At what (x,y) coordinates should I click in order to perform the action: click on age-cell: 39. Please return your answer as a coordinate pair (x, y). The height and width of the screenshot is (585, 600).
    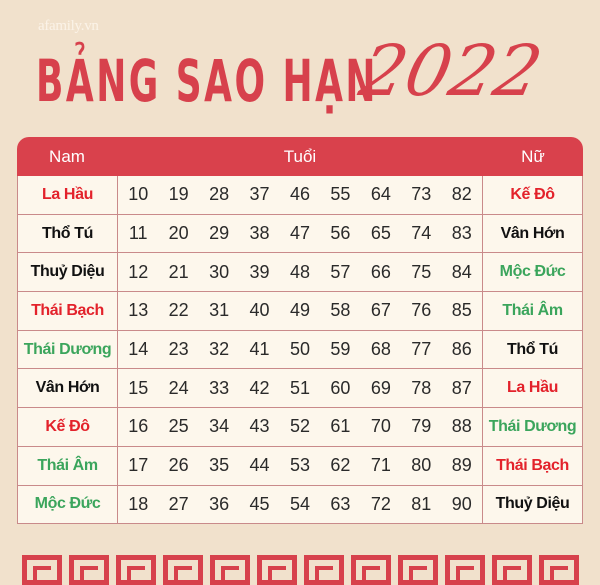
    Looking at the image, I should click on (259, 271).